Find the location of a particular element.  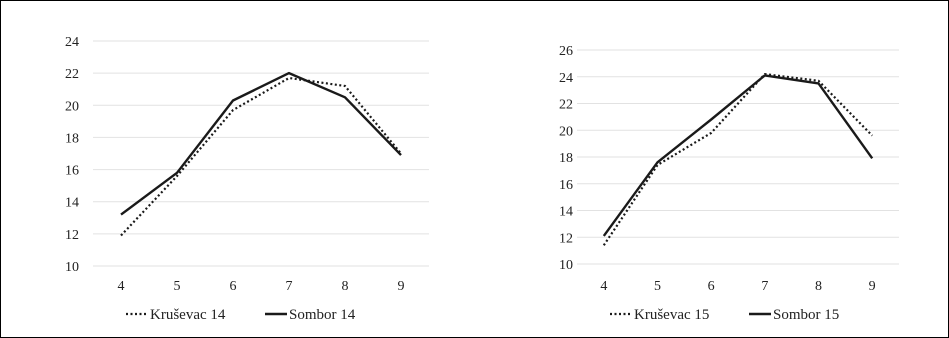

legend-label: Sombor 15 is located at coordinates (806, 315).